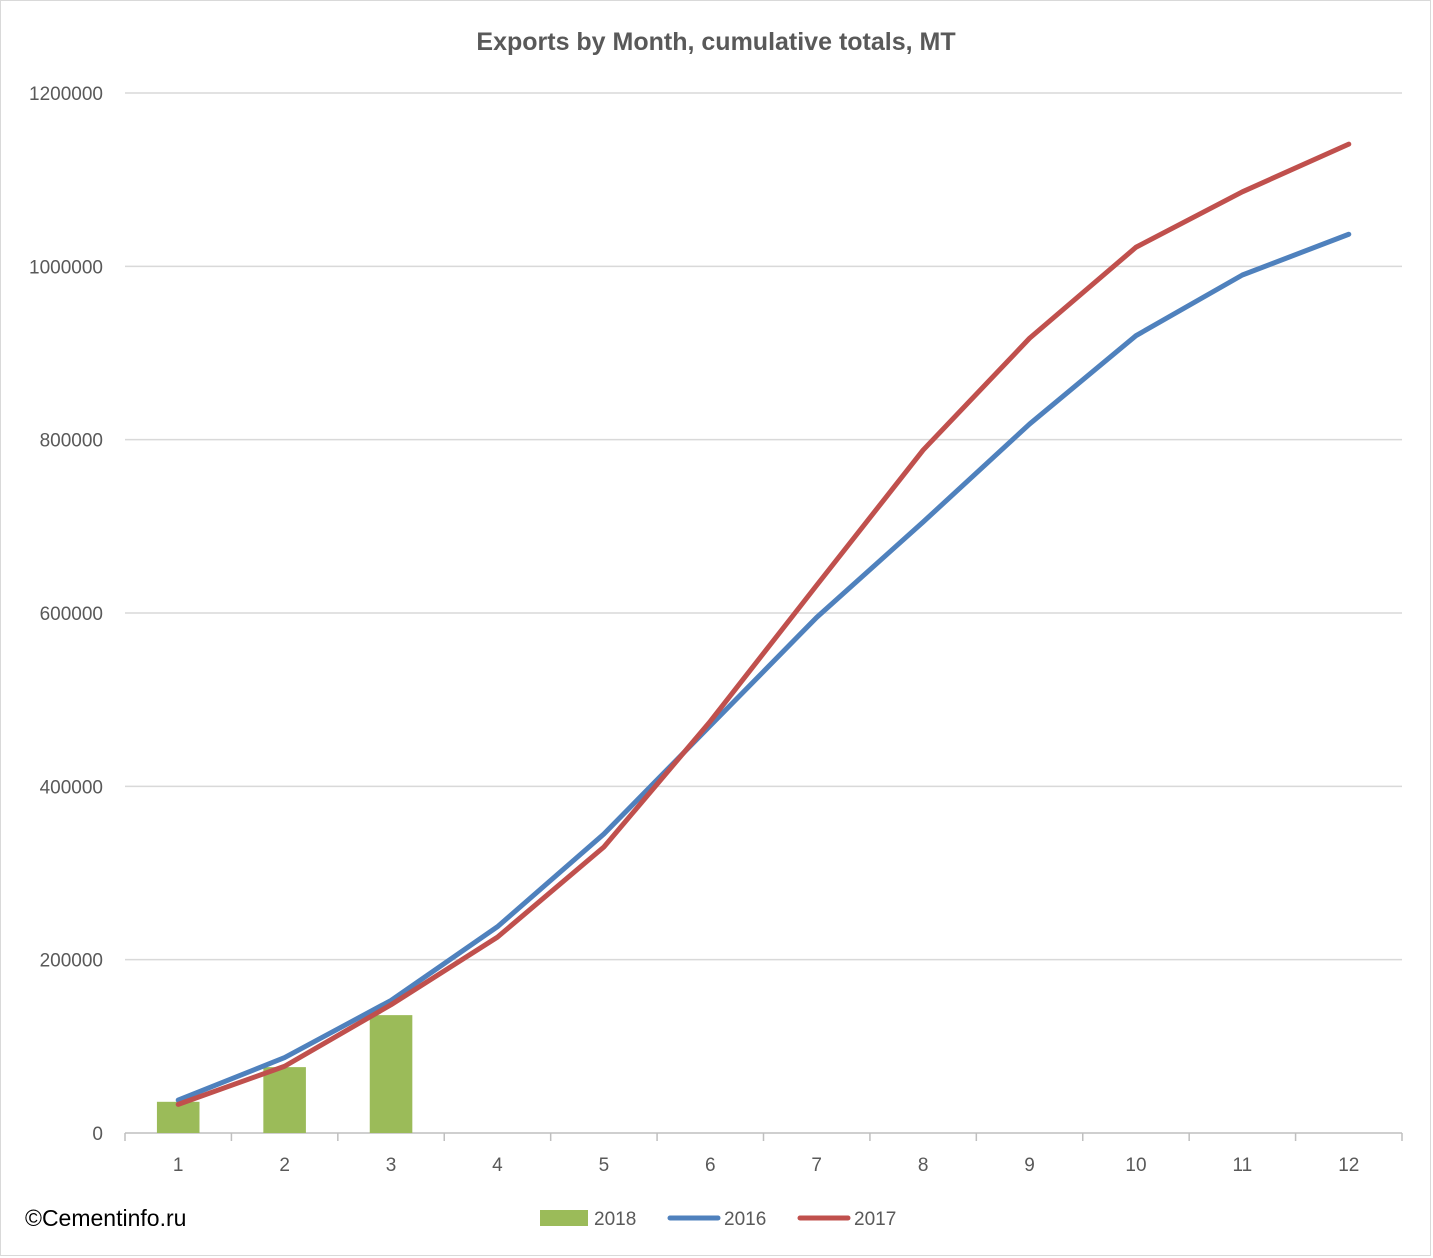  I want to click on y-tick-label: 200000, so click(71, 961).